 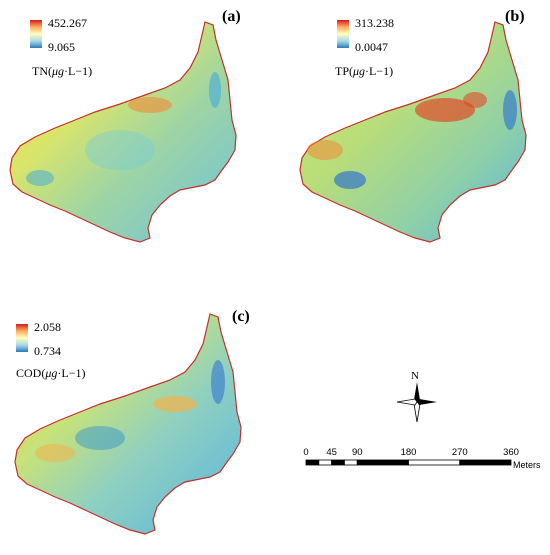 I want to click on scale-tick-label: 0, so click(x=306, y=452).